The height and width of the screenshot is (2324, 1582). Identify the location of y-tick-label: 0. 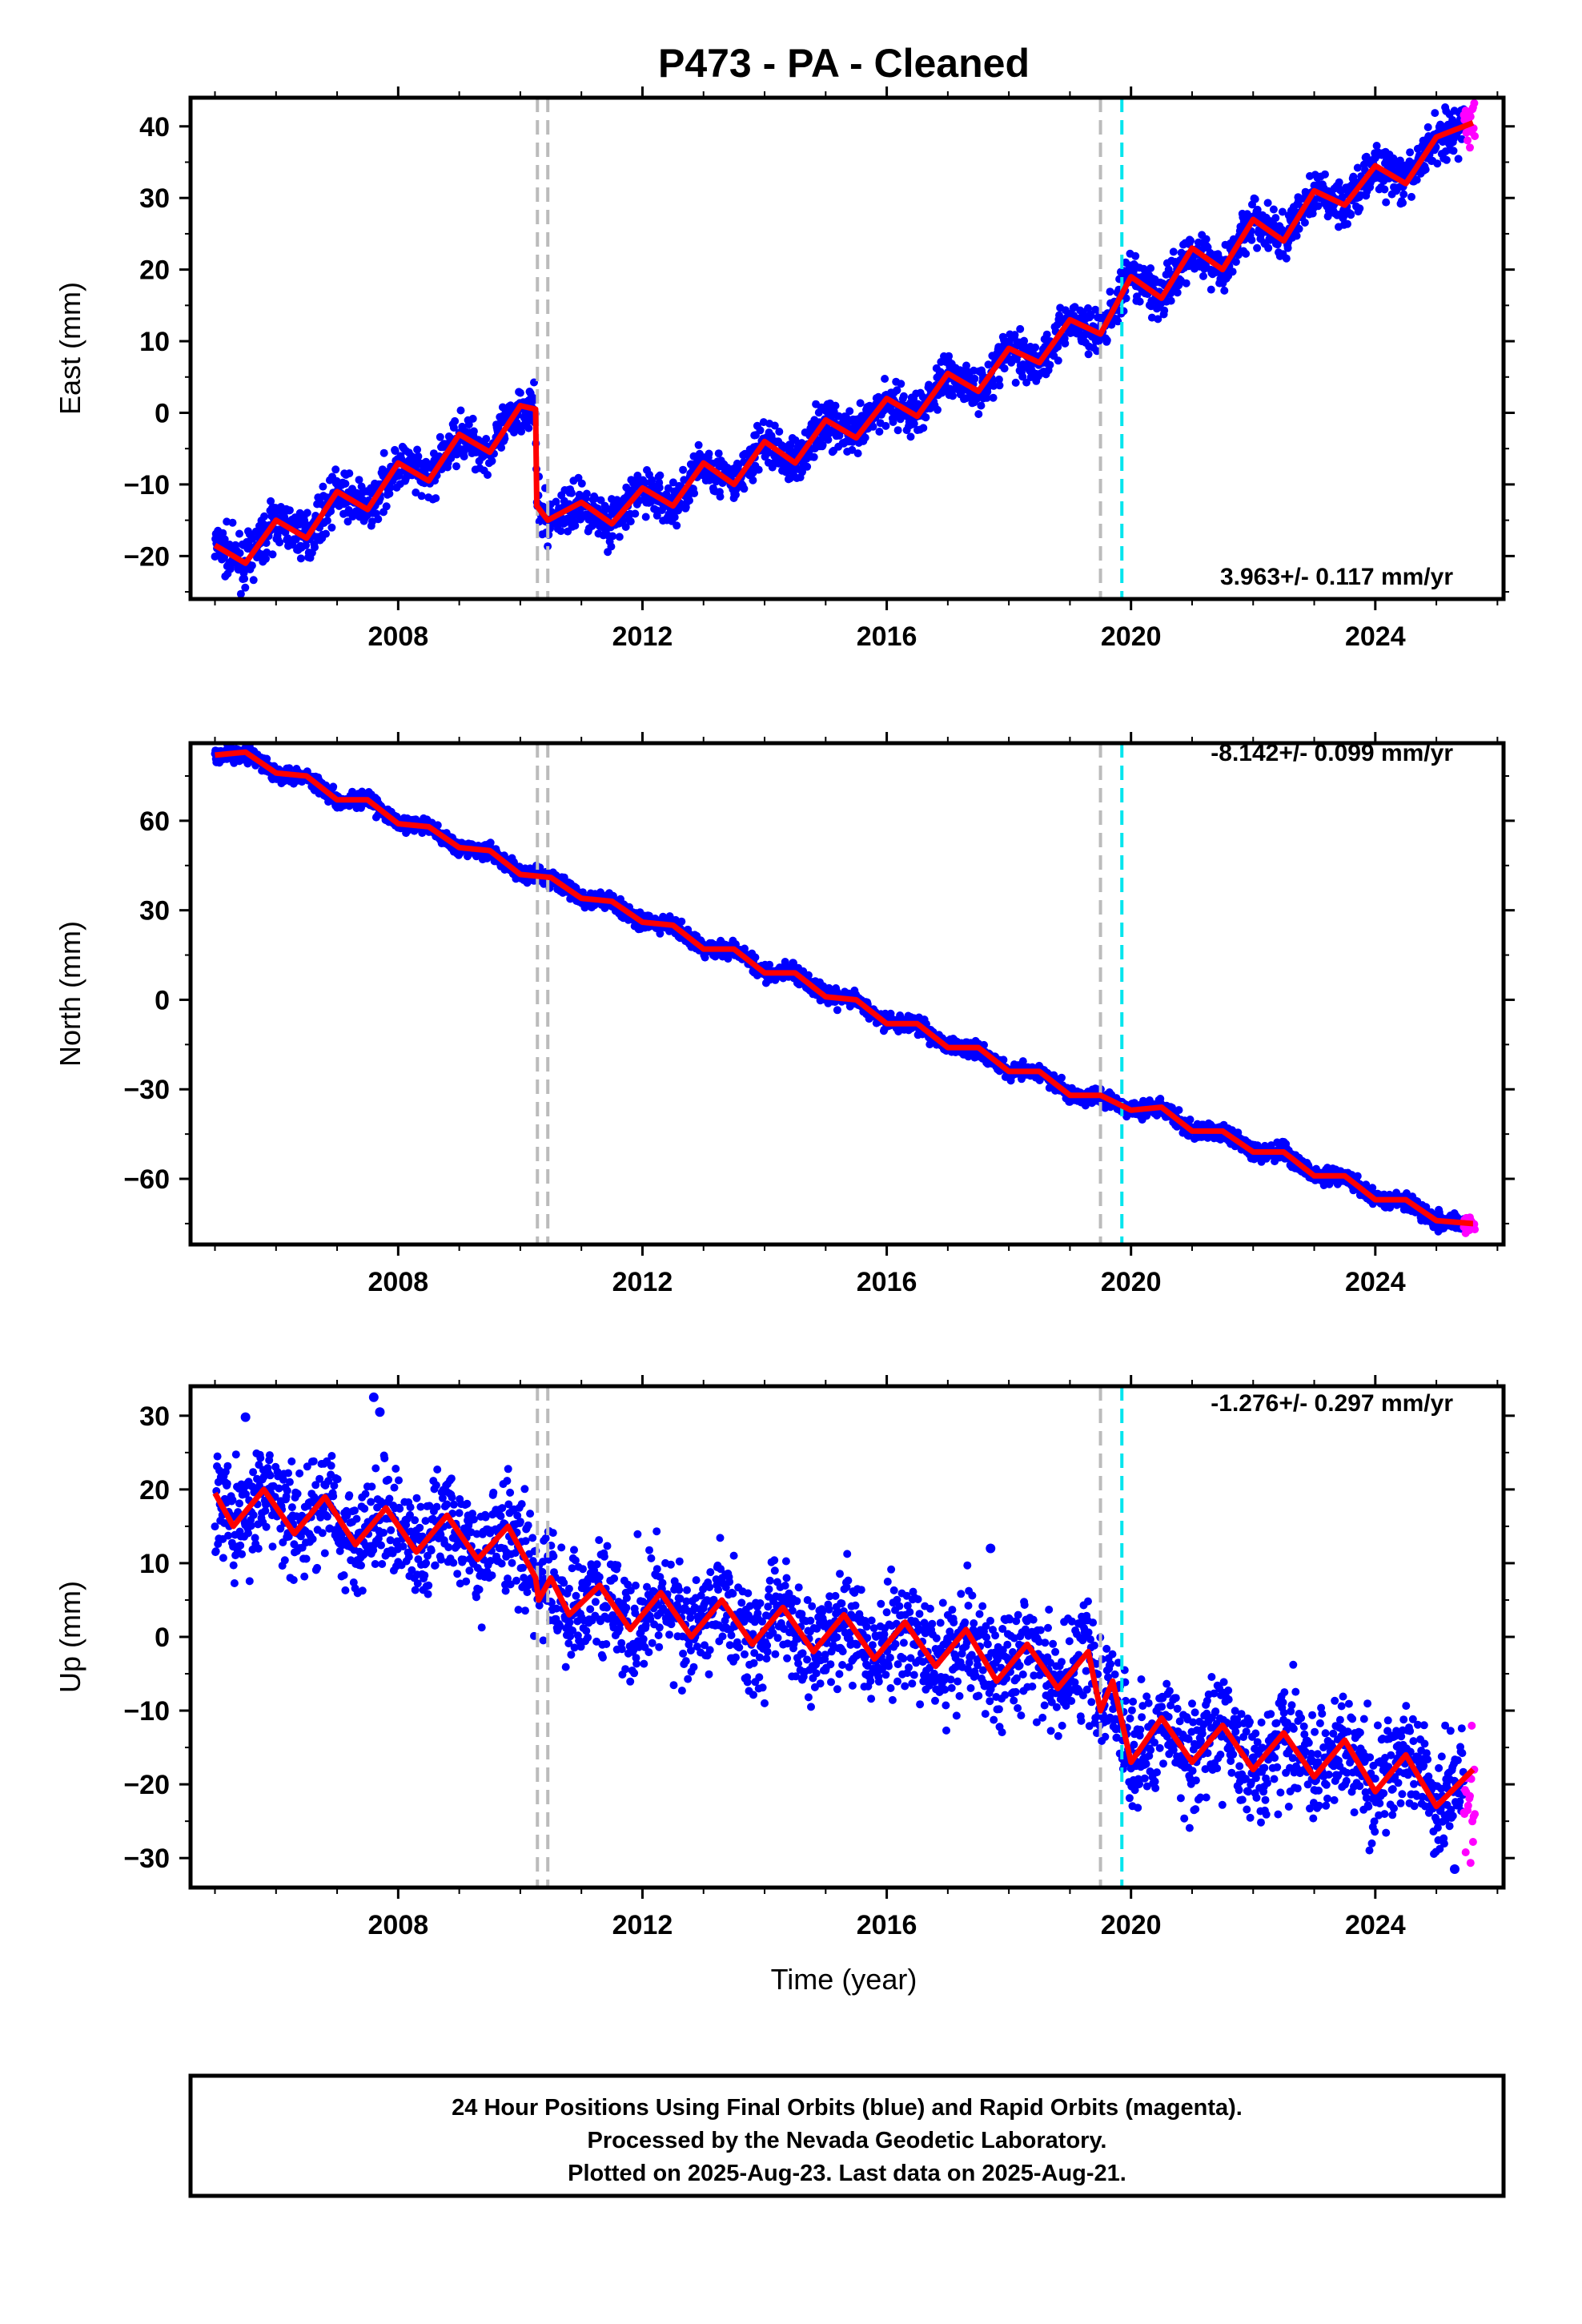
(162, 413).